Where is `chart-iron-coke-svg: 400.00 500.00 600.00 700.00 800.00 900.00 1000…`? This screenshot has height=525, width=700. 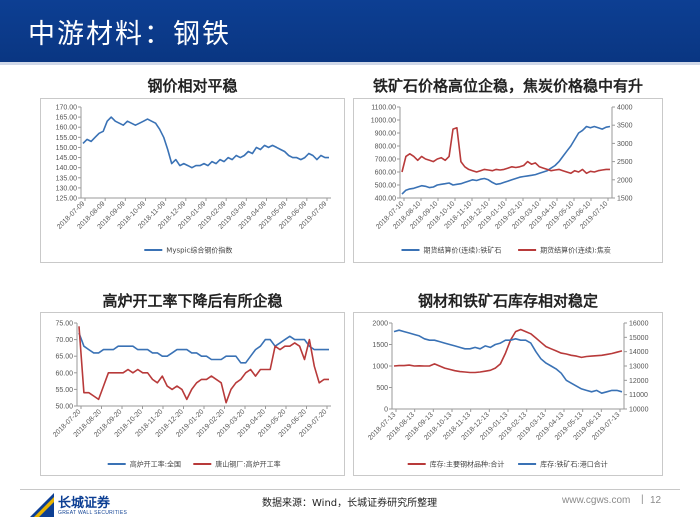 chart-iron-coke-svg: 400.00 500.00 600.00 700.00 800.00 900.00 1000… is located at coordinates (502, 180).